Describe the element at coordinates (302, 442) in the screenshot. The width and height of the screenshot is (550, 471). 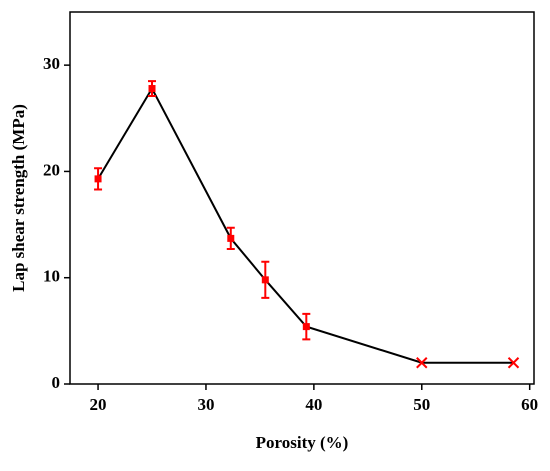
I see `x-axis-label: Porosity (%)` at that location.